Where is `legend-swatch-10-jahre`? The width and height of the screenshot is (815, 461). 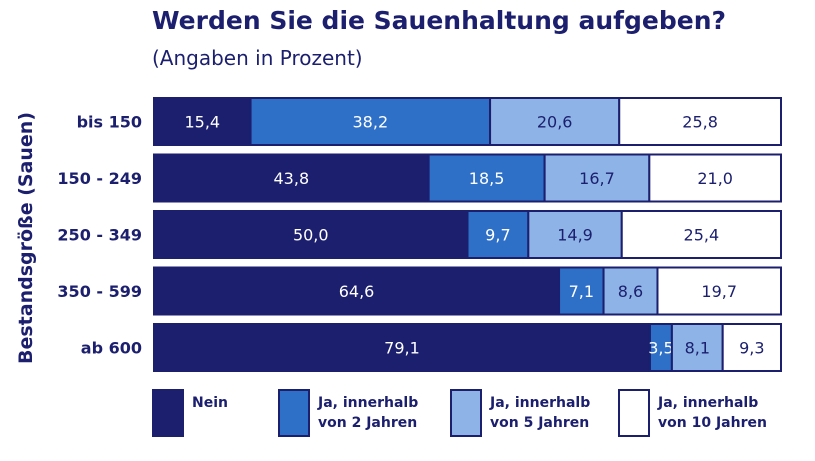 legend-swatch-10-jahre is located at coordinates (634, 413).